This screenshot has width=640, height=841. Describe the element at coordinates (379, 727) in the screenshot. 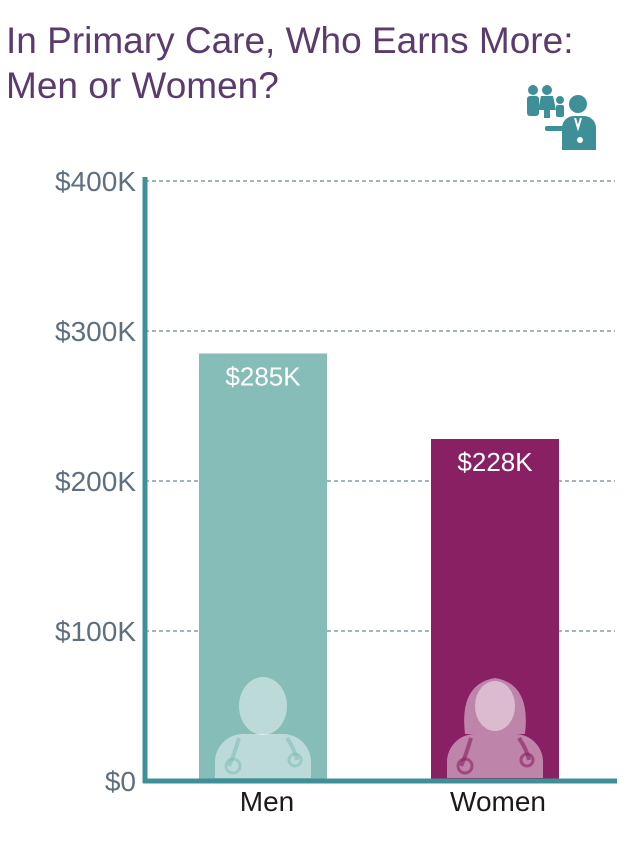

I see `bar-icons` at that location.